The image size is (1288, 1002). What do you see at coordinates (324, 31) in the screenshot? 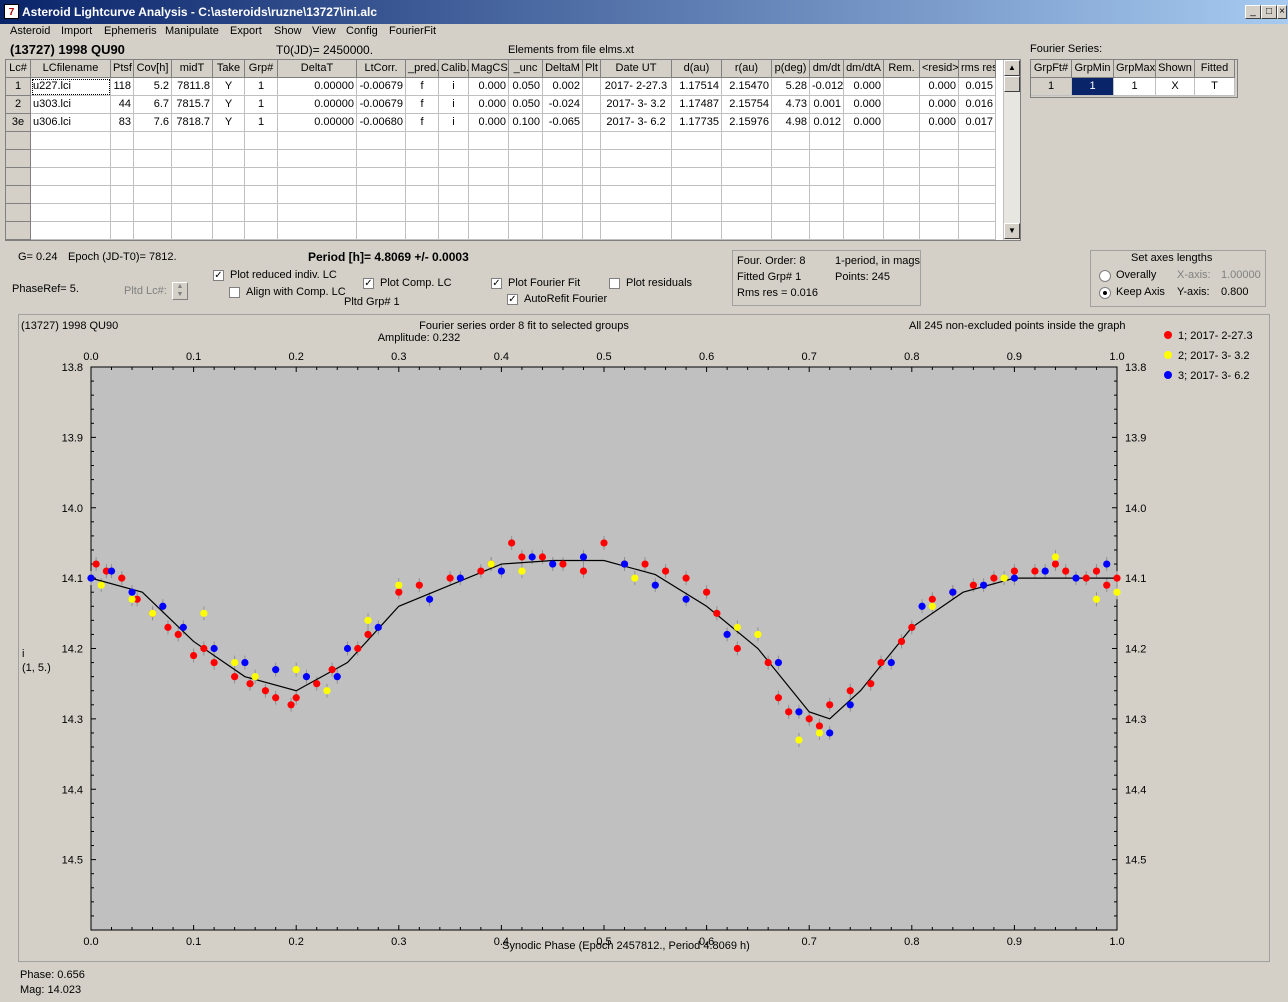
I see `menu-view: View` at bounding box center [324, 31].